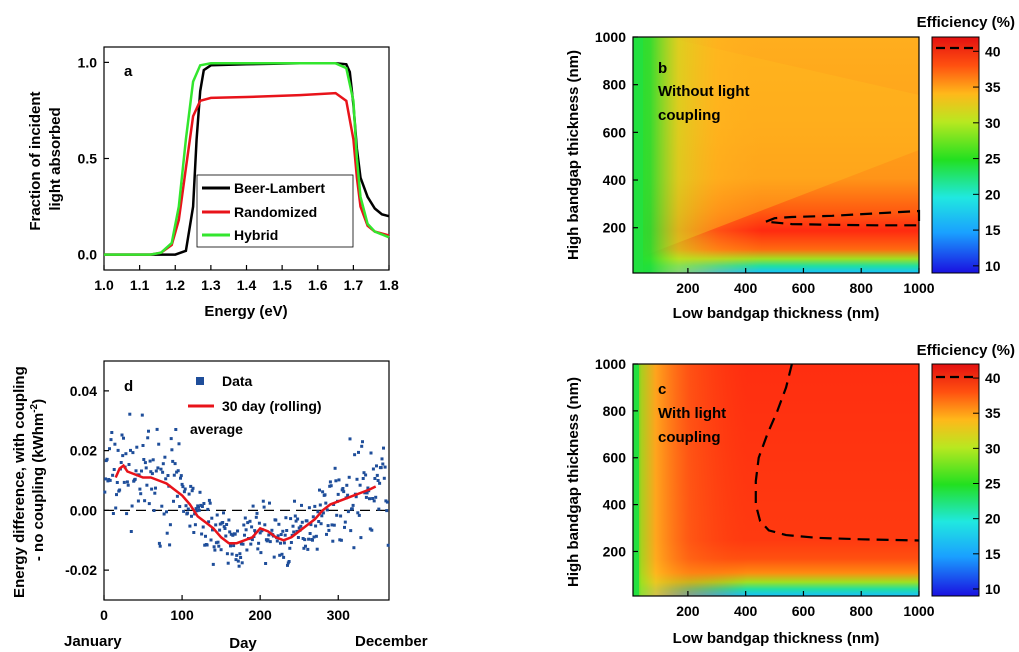 The height and width of the screenshot is (652, 1019). What do you see at coordinates (88, 62) in the screenshot?
I see `y-tick-label: 1.0` at bounding box center [88, 62].